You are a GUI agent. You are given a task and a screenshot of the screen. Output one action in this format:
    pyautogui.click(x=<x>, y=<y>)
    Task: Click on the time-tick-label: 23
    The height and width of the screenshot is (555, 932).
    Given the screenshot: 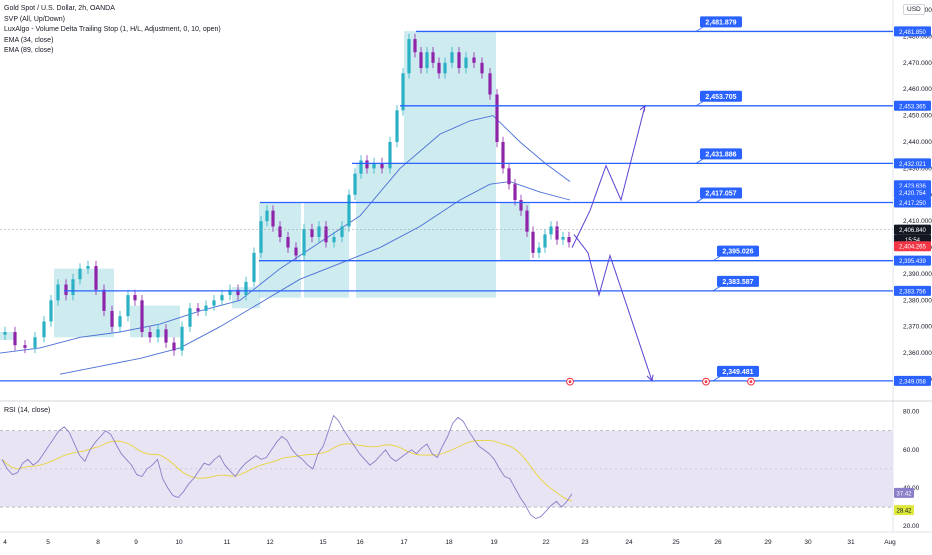 What is the action you would take?
    pyautogui.click(x=585, y=542)
    